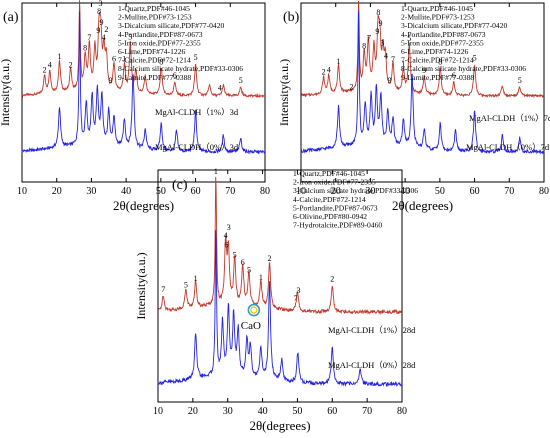 Image resolution: width=550 pixels, height=438 pixels. I want to click on series-label: MgAl-CLDH（1%）28d, so click(372, 330).